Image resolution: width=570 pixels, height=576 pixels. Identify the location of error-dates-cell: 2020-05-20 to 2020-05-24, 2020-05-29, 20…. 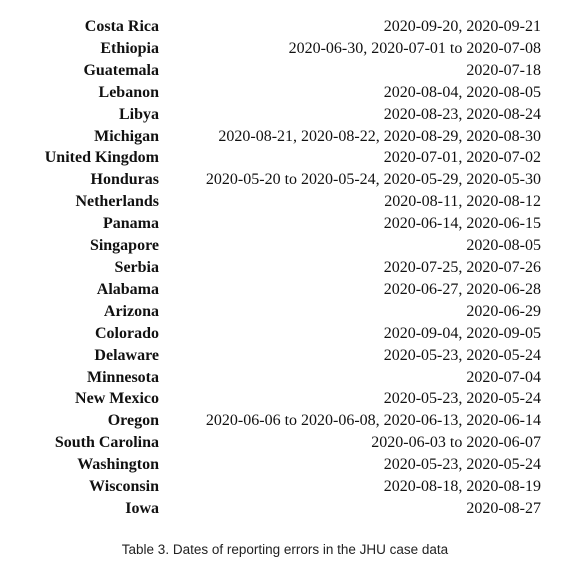
(373, 180).